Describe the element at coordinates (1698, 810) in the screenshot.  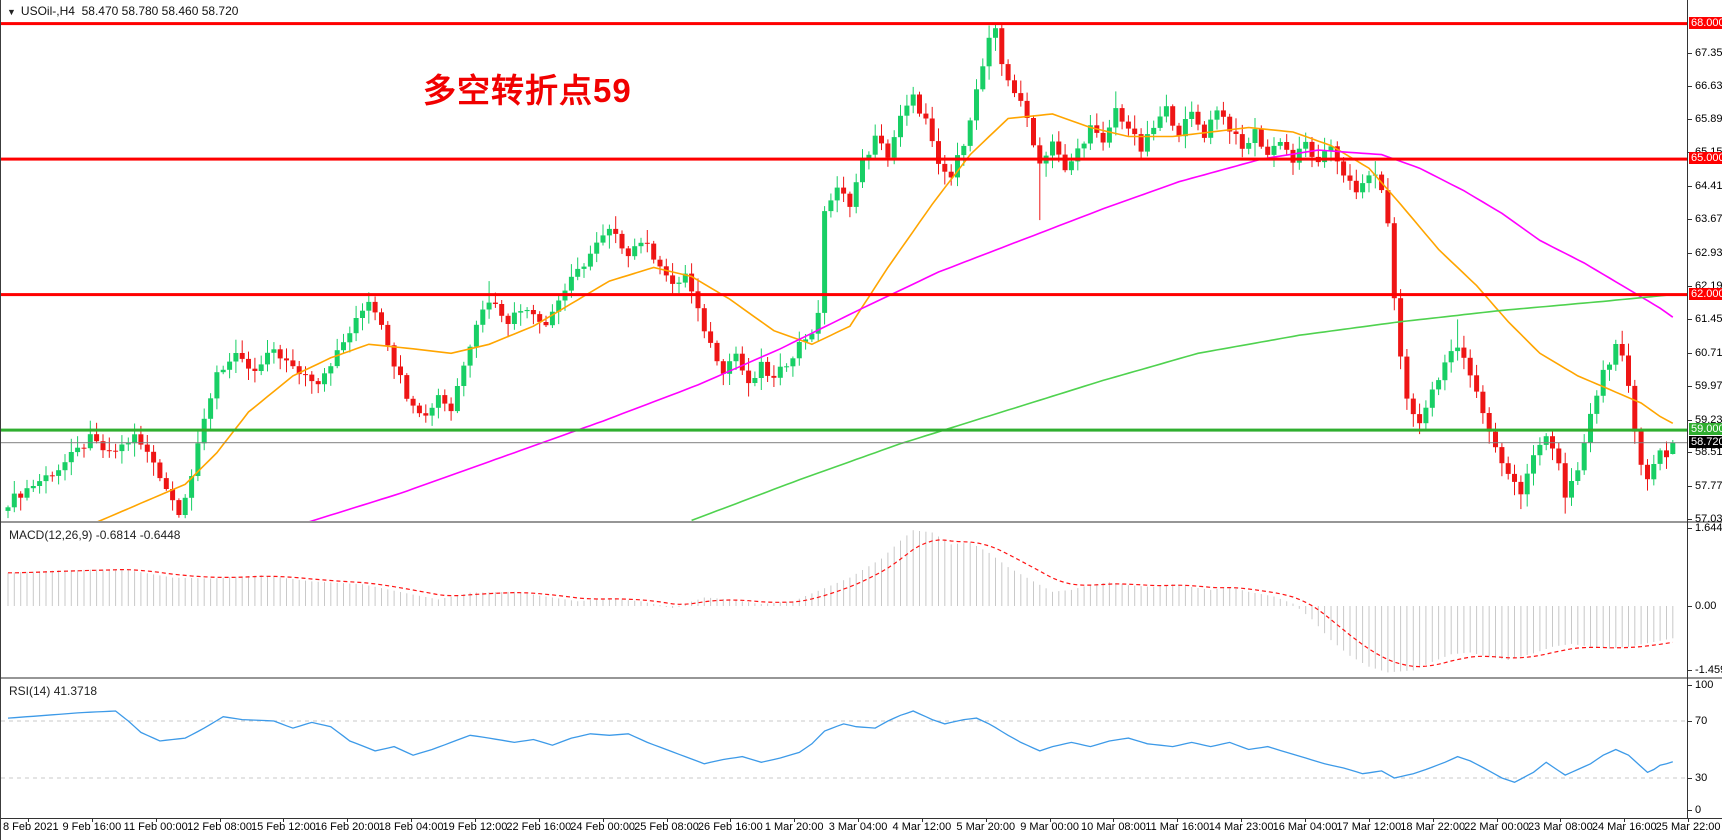
I see `price-tick-label: 0` at that location.